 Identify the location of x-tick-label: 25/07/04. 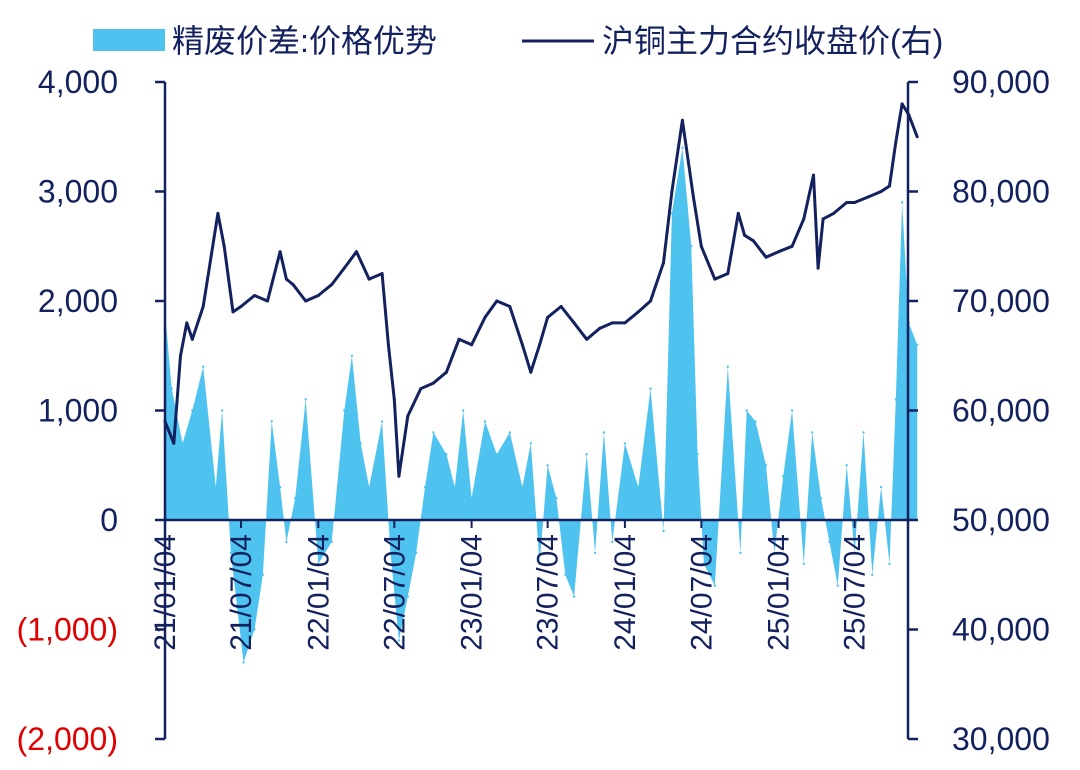
(855, 592).